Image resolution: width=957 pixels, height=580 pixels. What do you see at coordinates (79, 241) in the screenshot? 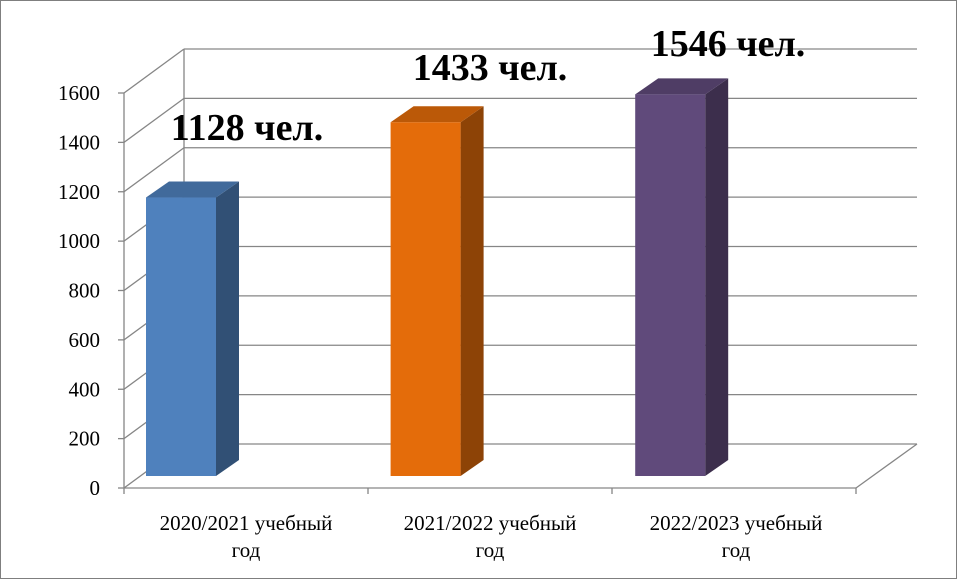
I see `y-tick-label-1000: 1000` at bounding box center [79, 241].